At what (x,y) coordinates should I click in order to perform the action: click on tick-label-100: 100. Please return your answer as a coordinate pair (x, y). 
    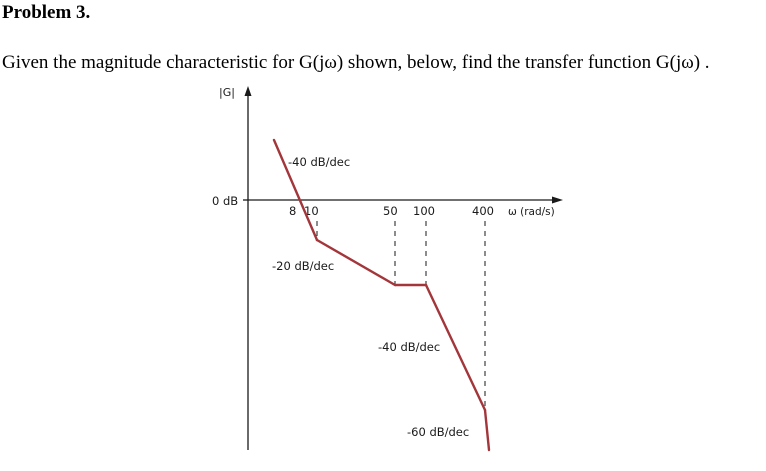
    Looking at the image, I should click on (424, 211).